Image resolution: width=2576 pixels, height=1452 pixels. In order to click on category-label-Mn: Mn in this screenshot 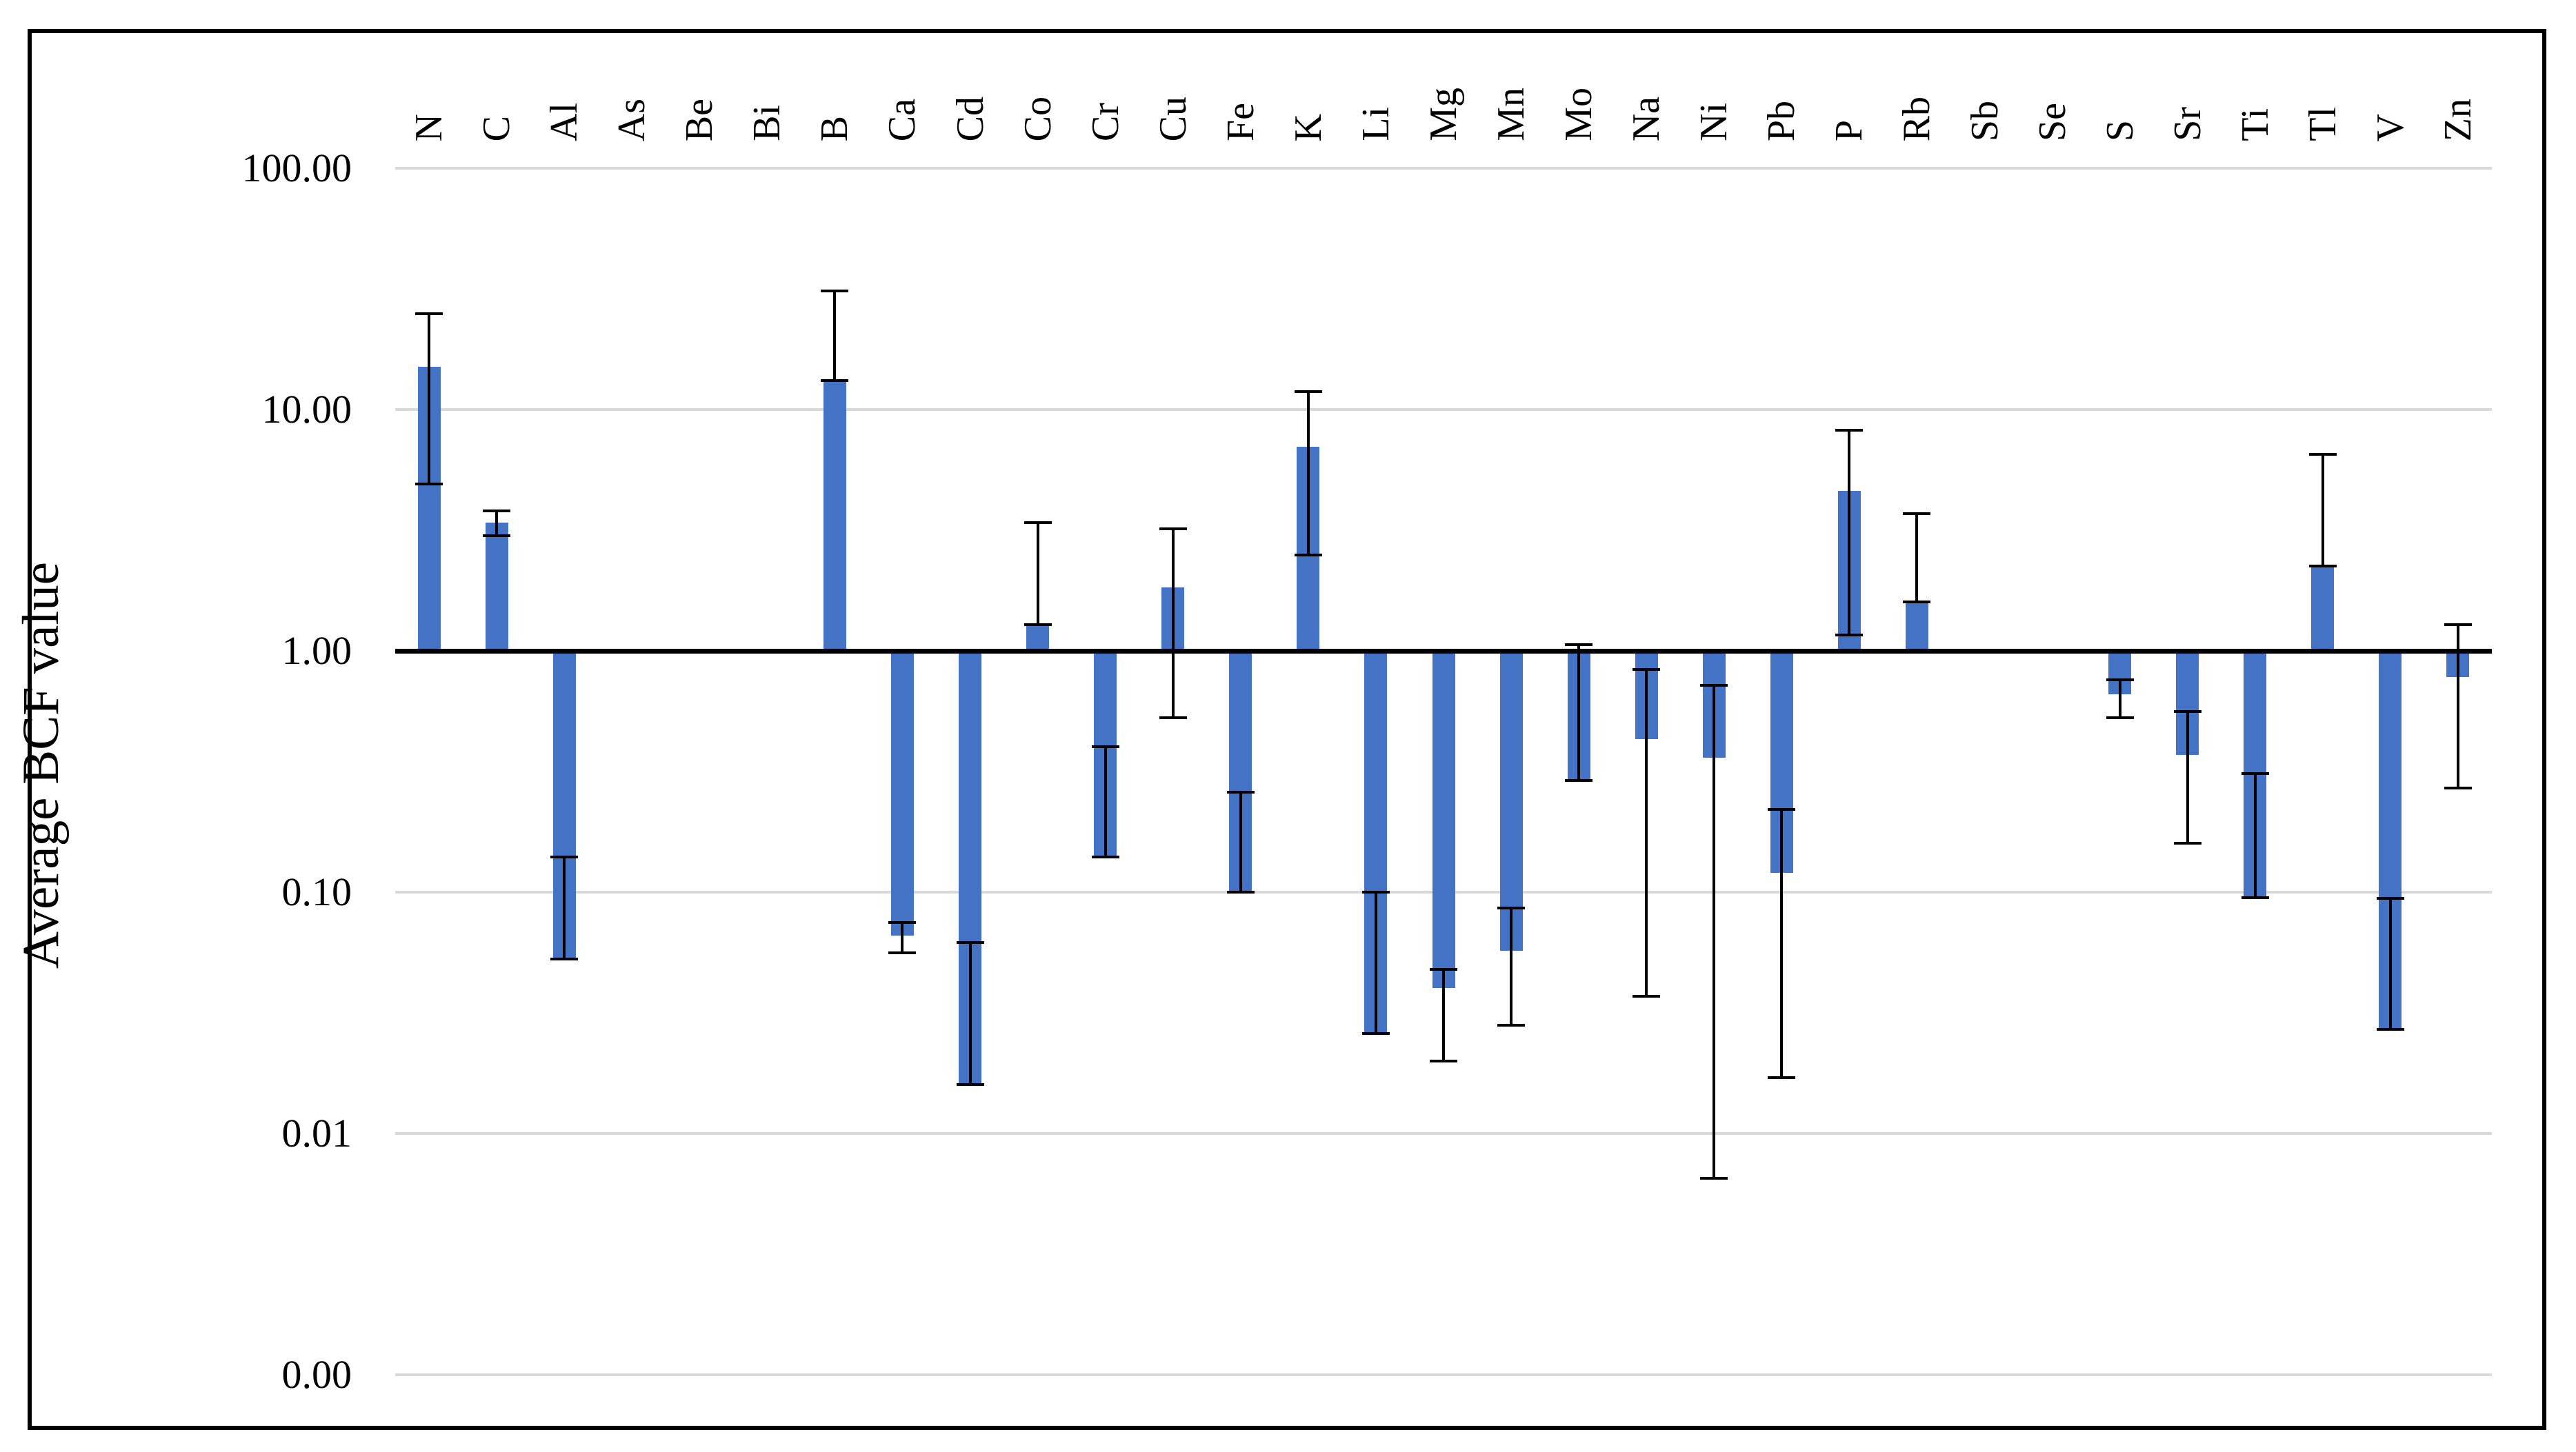, I will do `click(1511, 114)`.